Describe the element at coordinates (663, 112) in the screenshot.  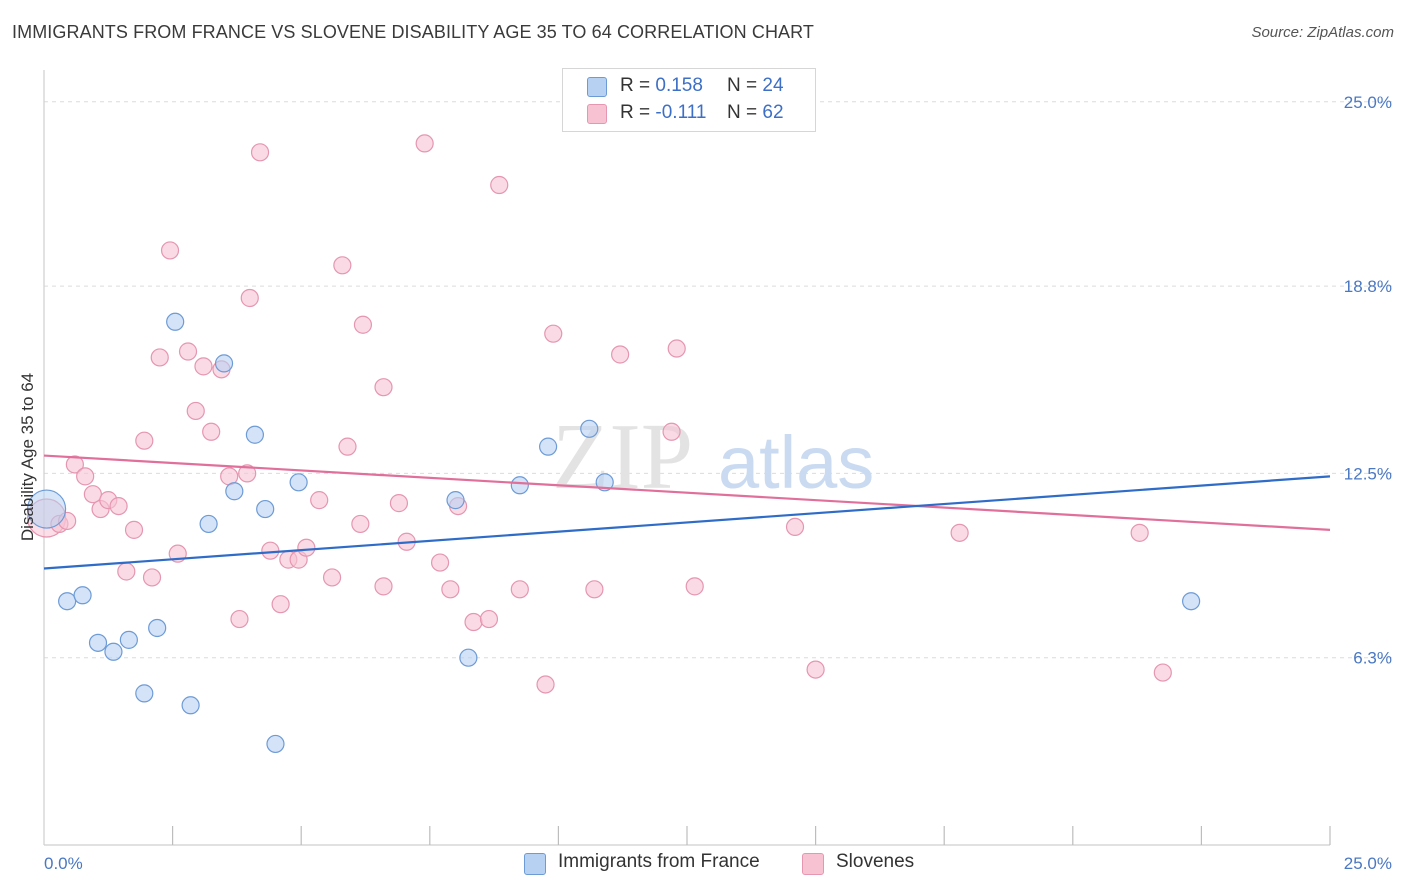
I see `legend-r-slovenes: R = -0.111` at that location.